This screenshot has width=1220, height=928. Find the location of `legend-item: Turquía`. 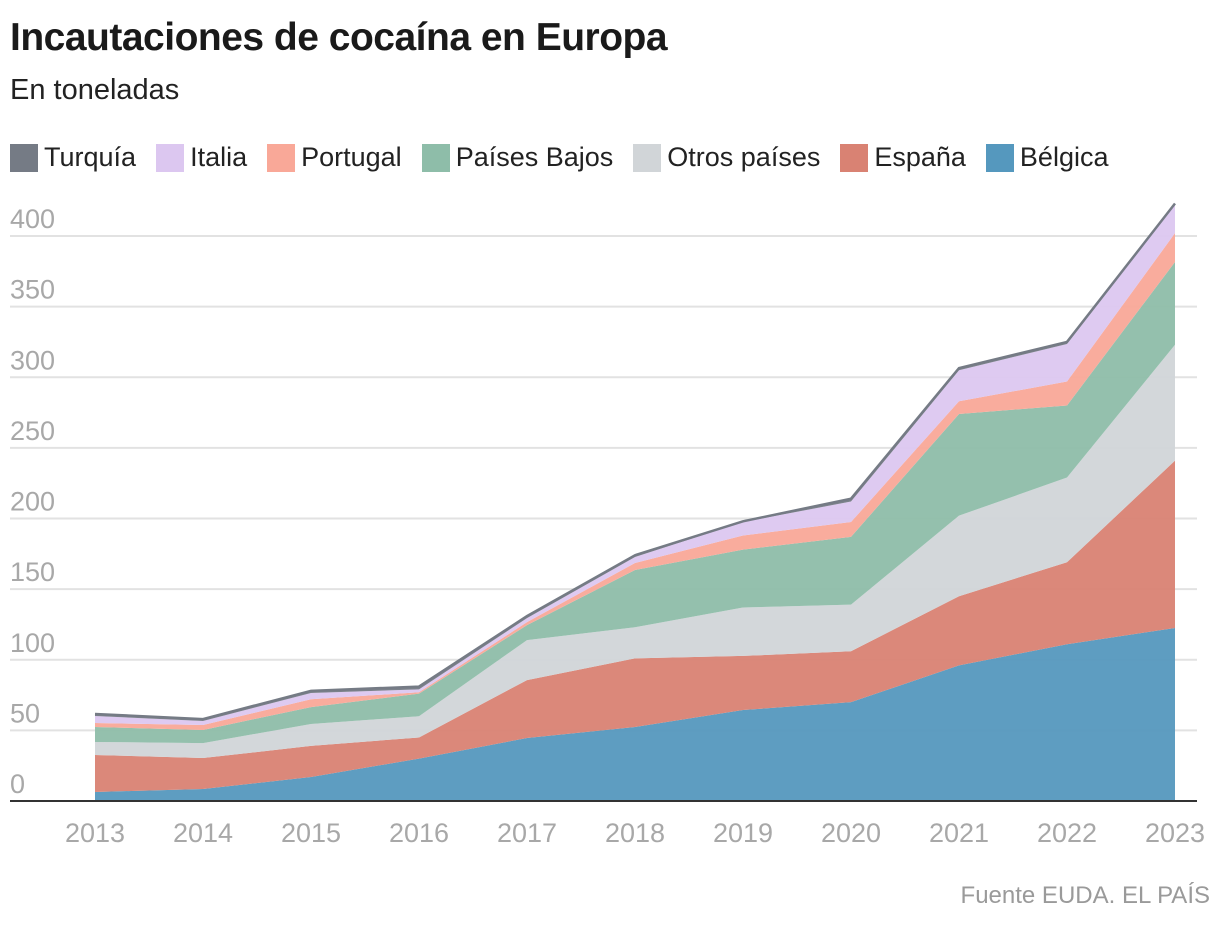

legend-item: Turquía is located at coordinates (73, 157).